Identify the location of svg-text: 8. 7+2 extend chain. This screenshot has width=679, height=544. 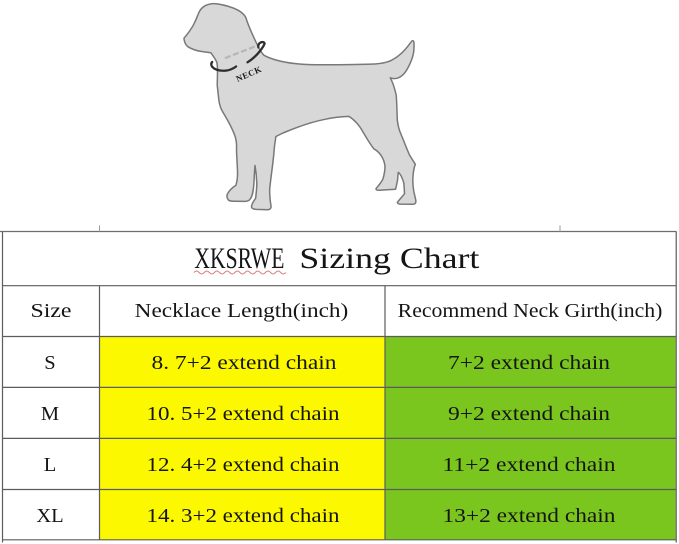
(244, 363).